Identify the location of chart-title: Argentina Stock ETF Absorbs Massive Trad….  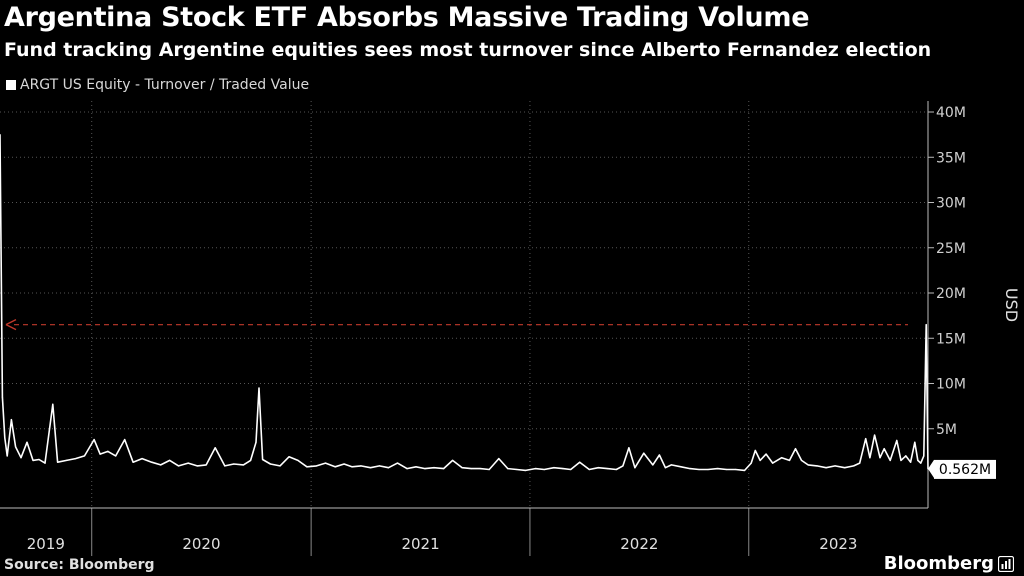
(407, 17).